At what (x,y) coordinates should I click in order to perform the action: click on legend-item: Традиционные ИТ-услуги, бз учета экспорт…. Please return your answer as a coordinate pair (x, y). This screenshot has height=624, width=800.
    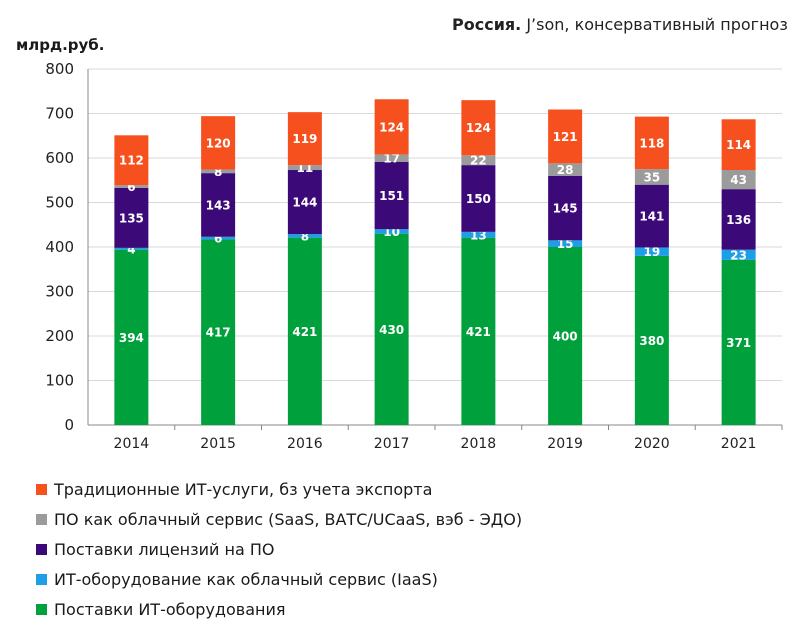
    Looking at the image, I should click on (279, 489).